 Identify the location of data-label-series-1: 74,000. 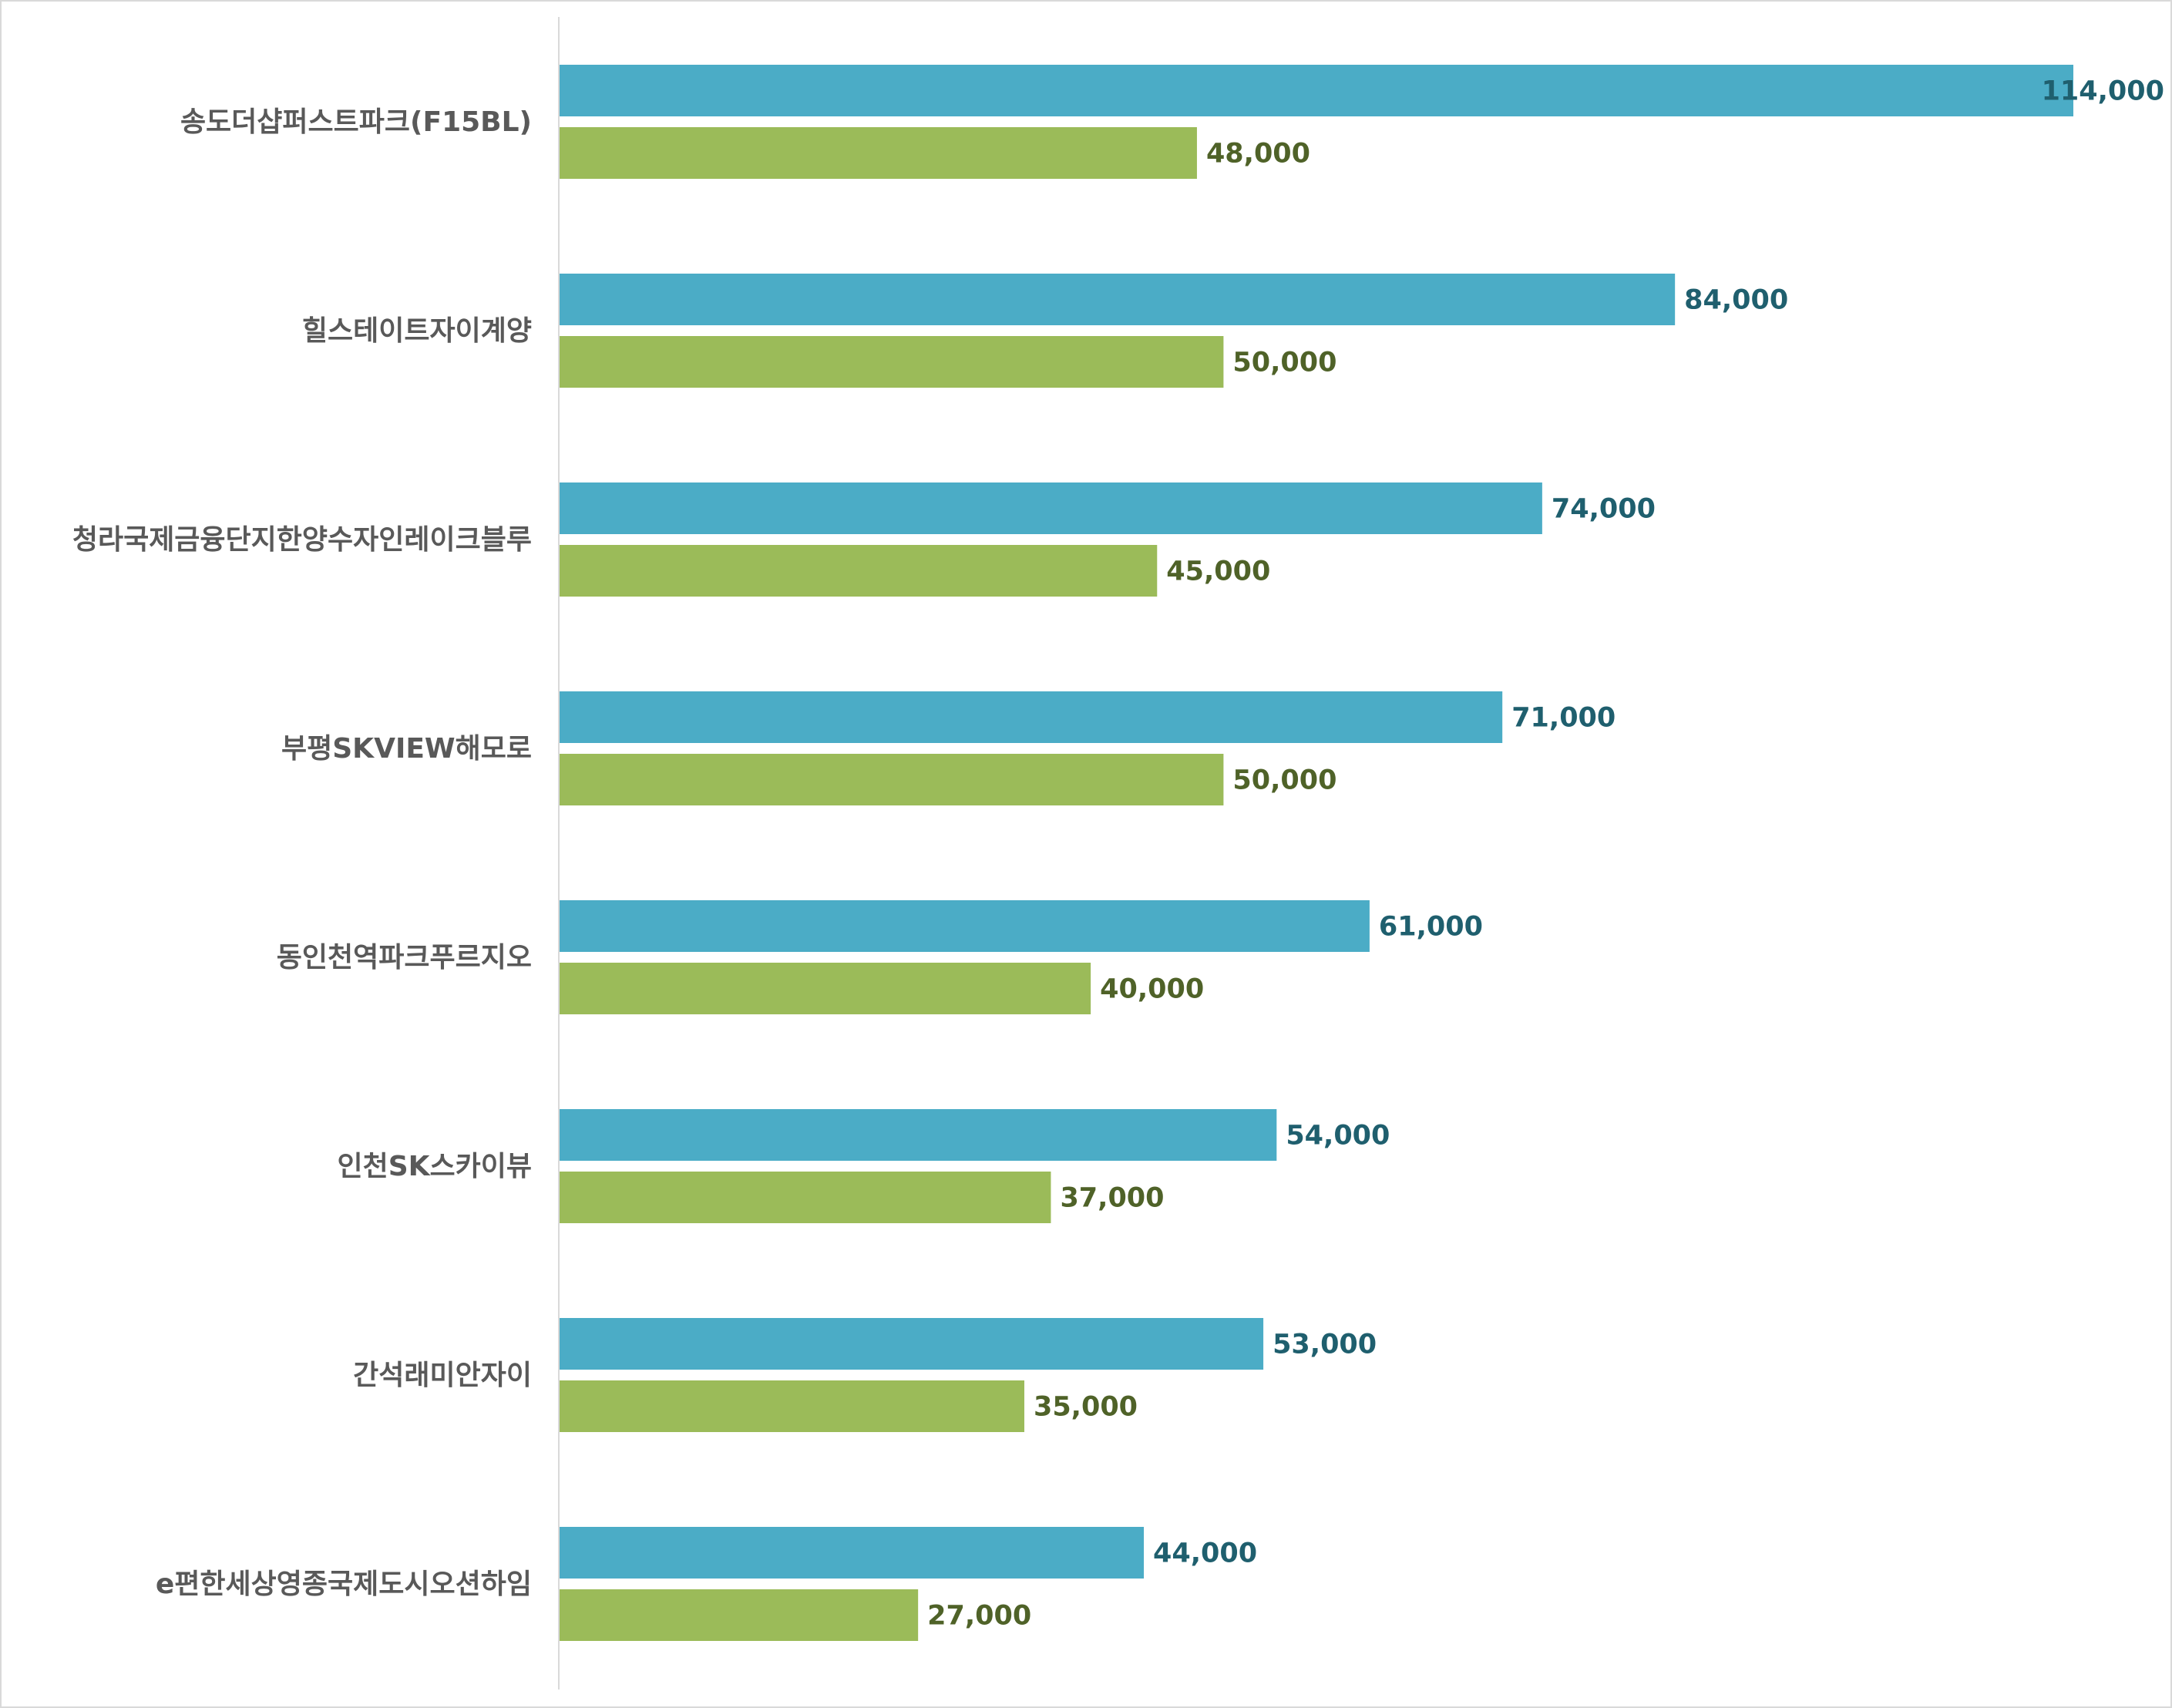
(1604, 509).